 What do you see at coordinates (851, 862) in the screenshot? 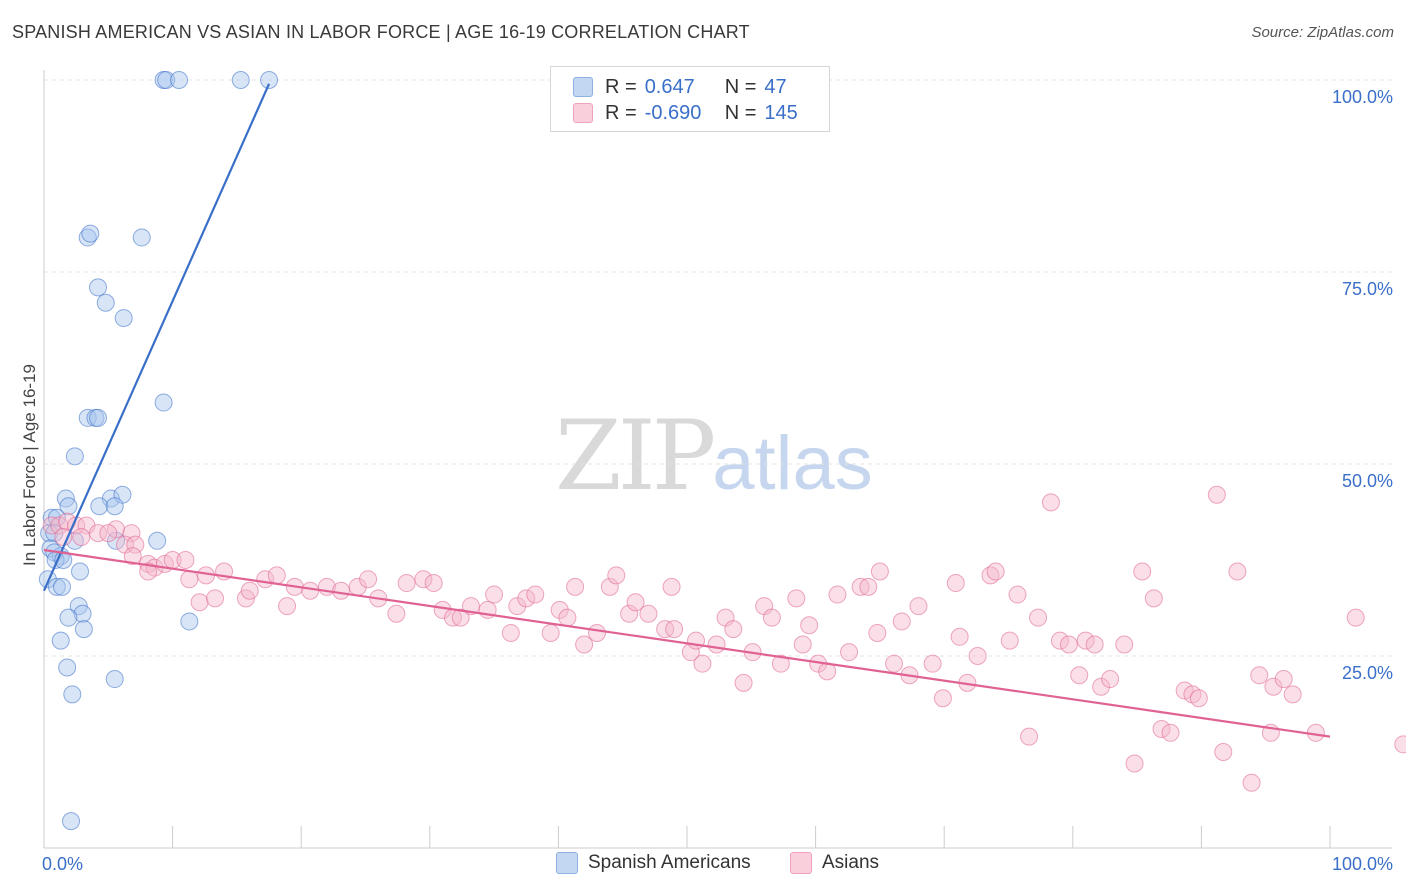
I see `series-name: Asians` at bounding box center [851, 862].